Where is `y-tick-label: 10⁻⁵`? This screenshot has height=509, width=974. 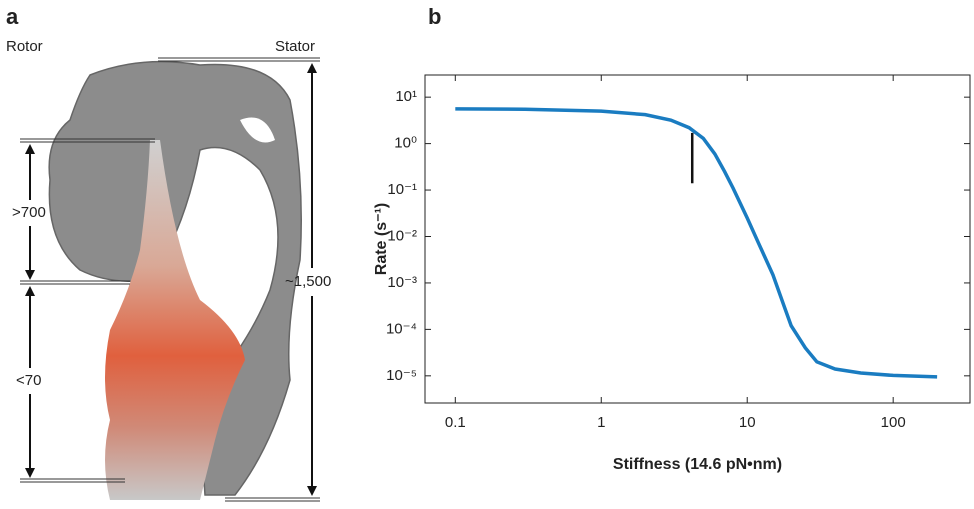 y-tick-label: 10⁻⁵ is located at coordinates (401, 375).